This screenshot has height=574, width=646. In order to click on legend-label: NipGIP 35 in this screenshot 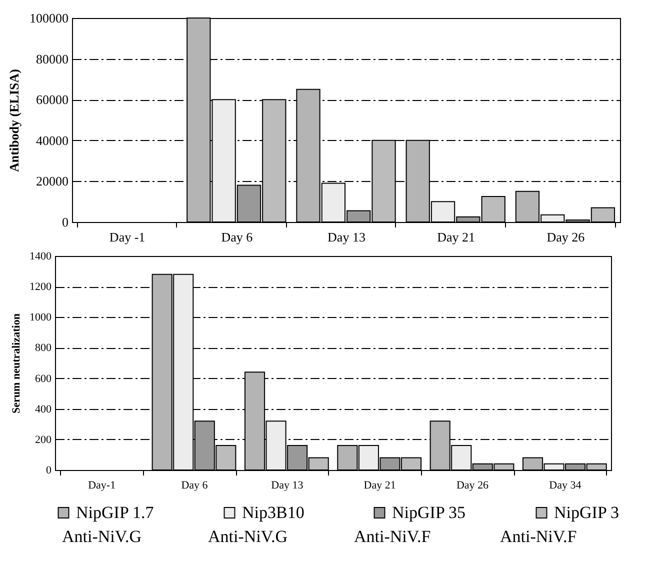, I will do `click(429, 512)`.